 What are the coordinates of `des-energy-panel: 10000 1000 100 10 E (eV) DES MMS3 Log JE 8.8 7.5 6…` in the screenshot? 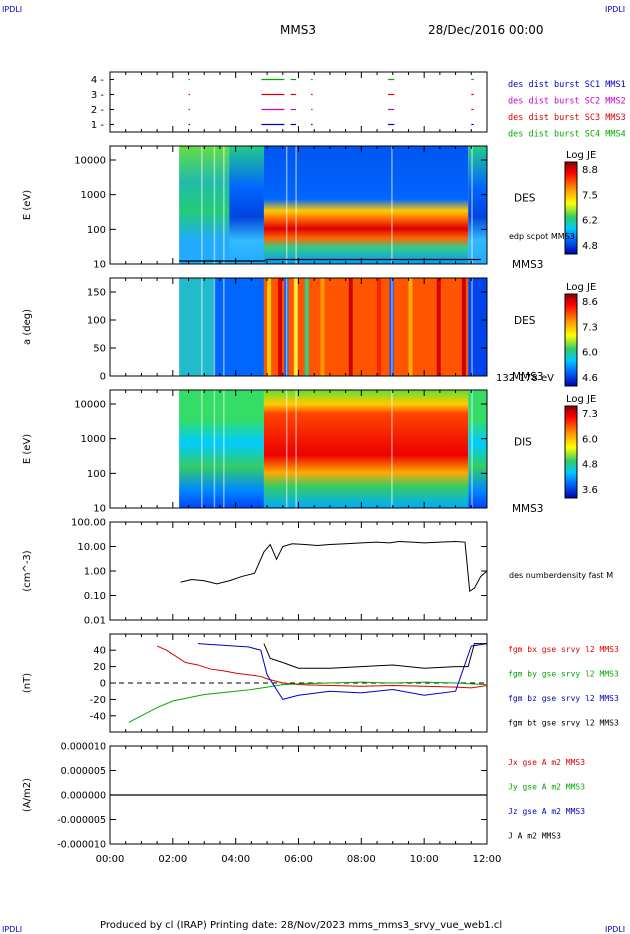 It's located at (310, 208).